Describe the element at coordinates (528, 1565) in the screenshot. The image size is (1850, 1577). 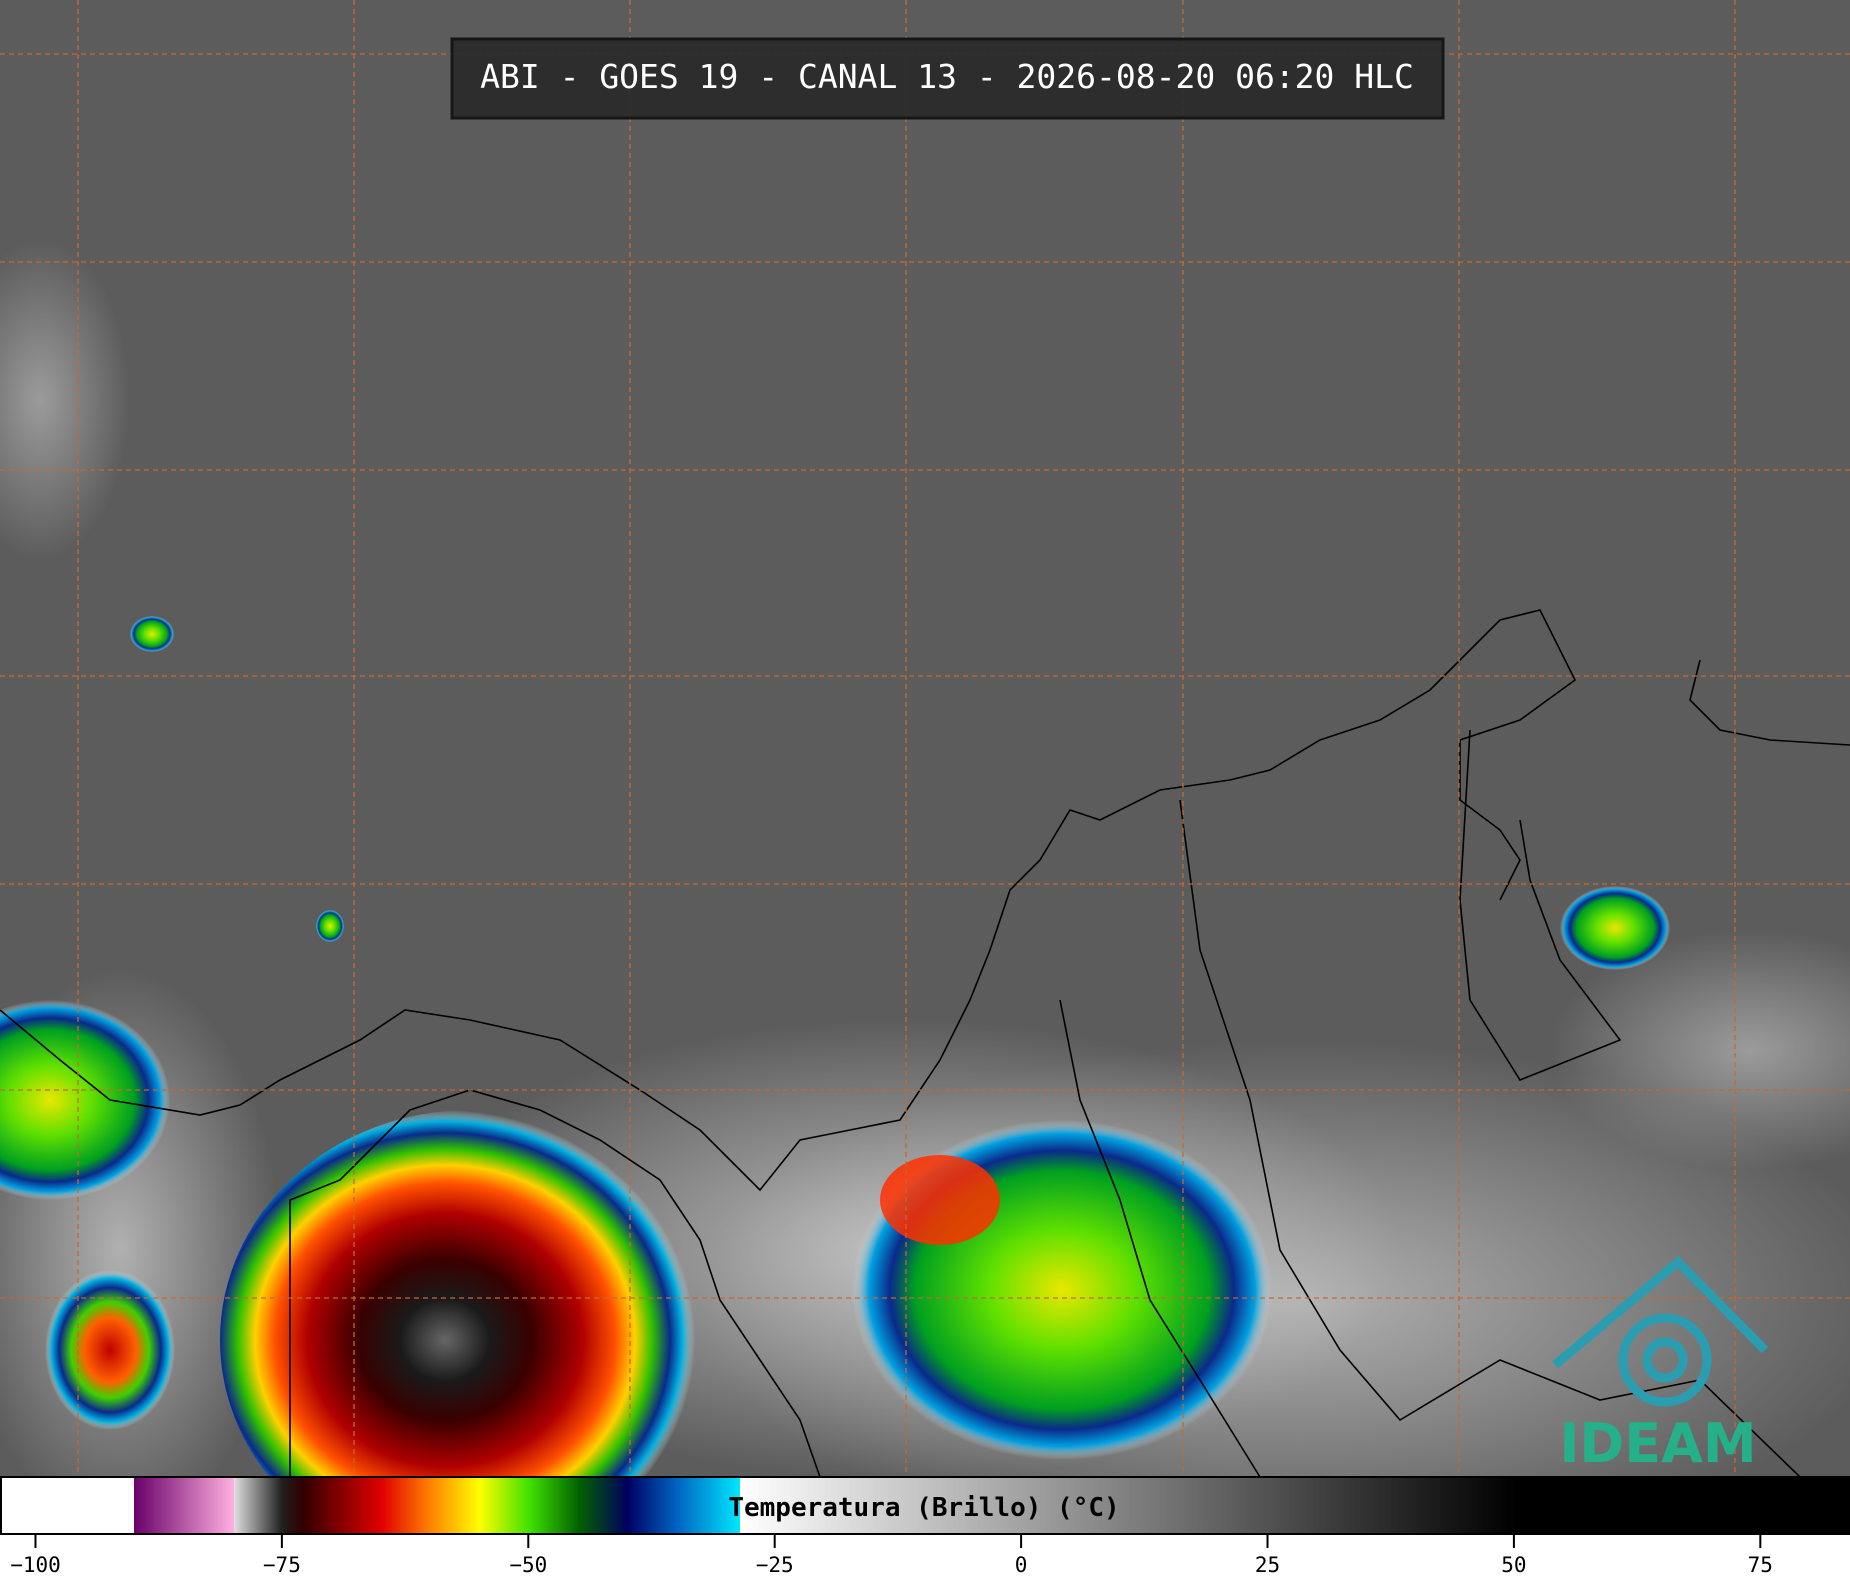
I see `tick-label: −50` at that location.